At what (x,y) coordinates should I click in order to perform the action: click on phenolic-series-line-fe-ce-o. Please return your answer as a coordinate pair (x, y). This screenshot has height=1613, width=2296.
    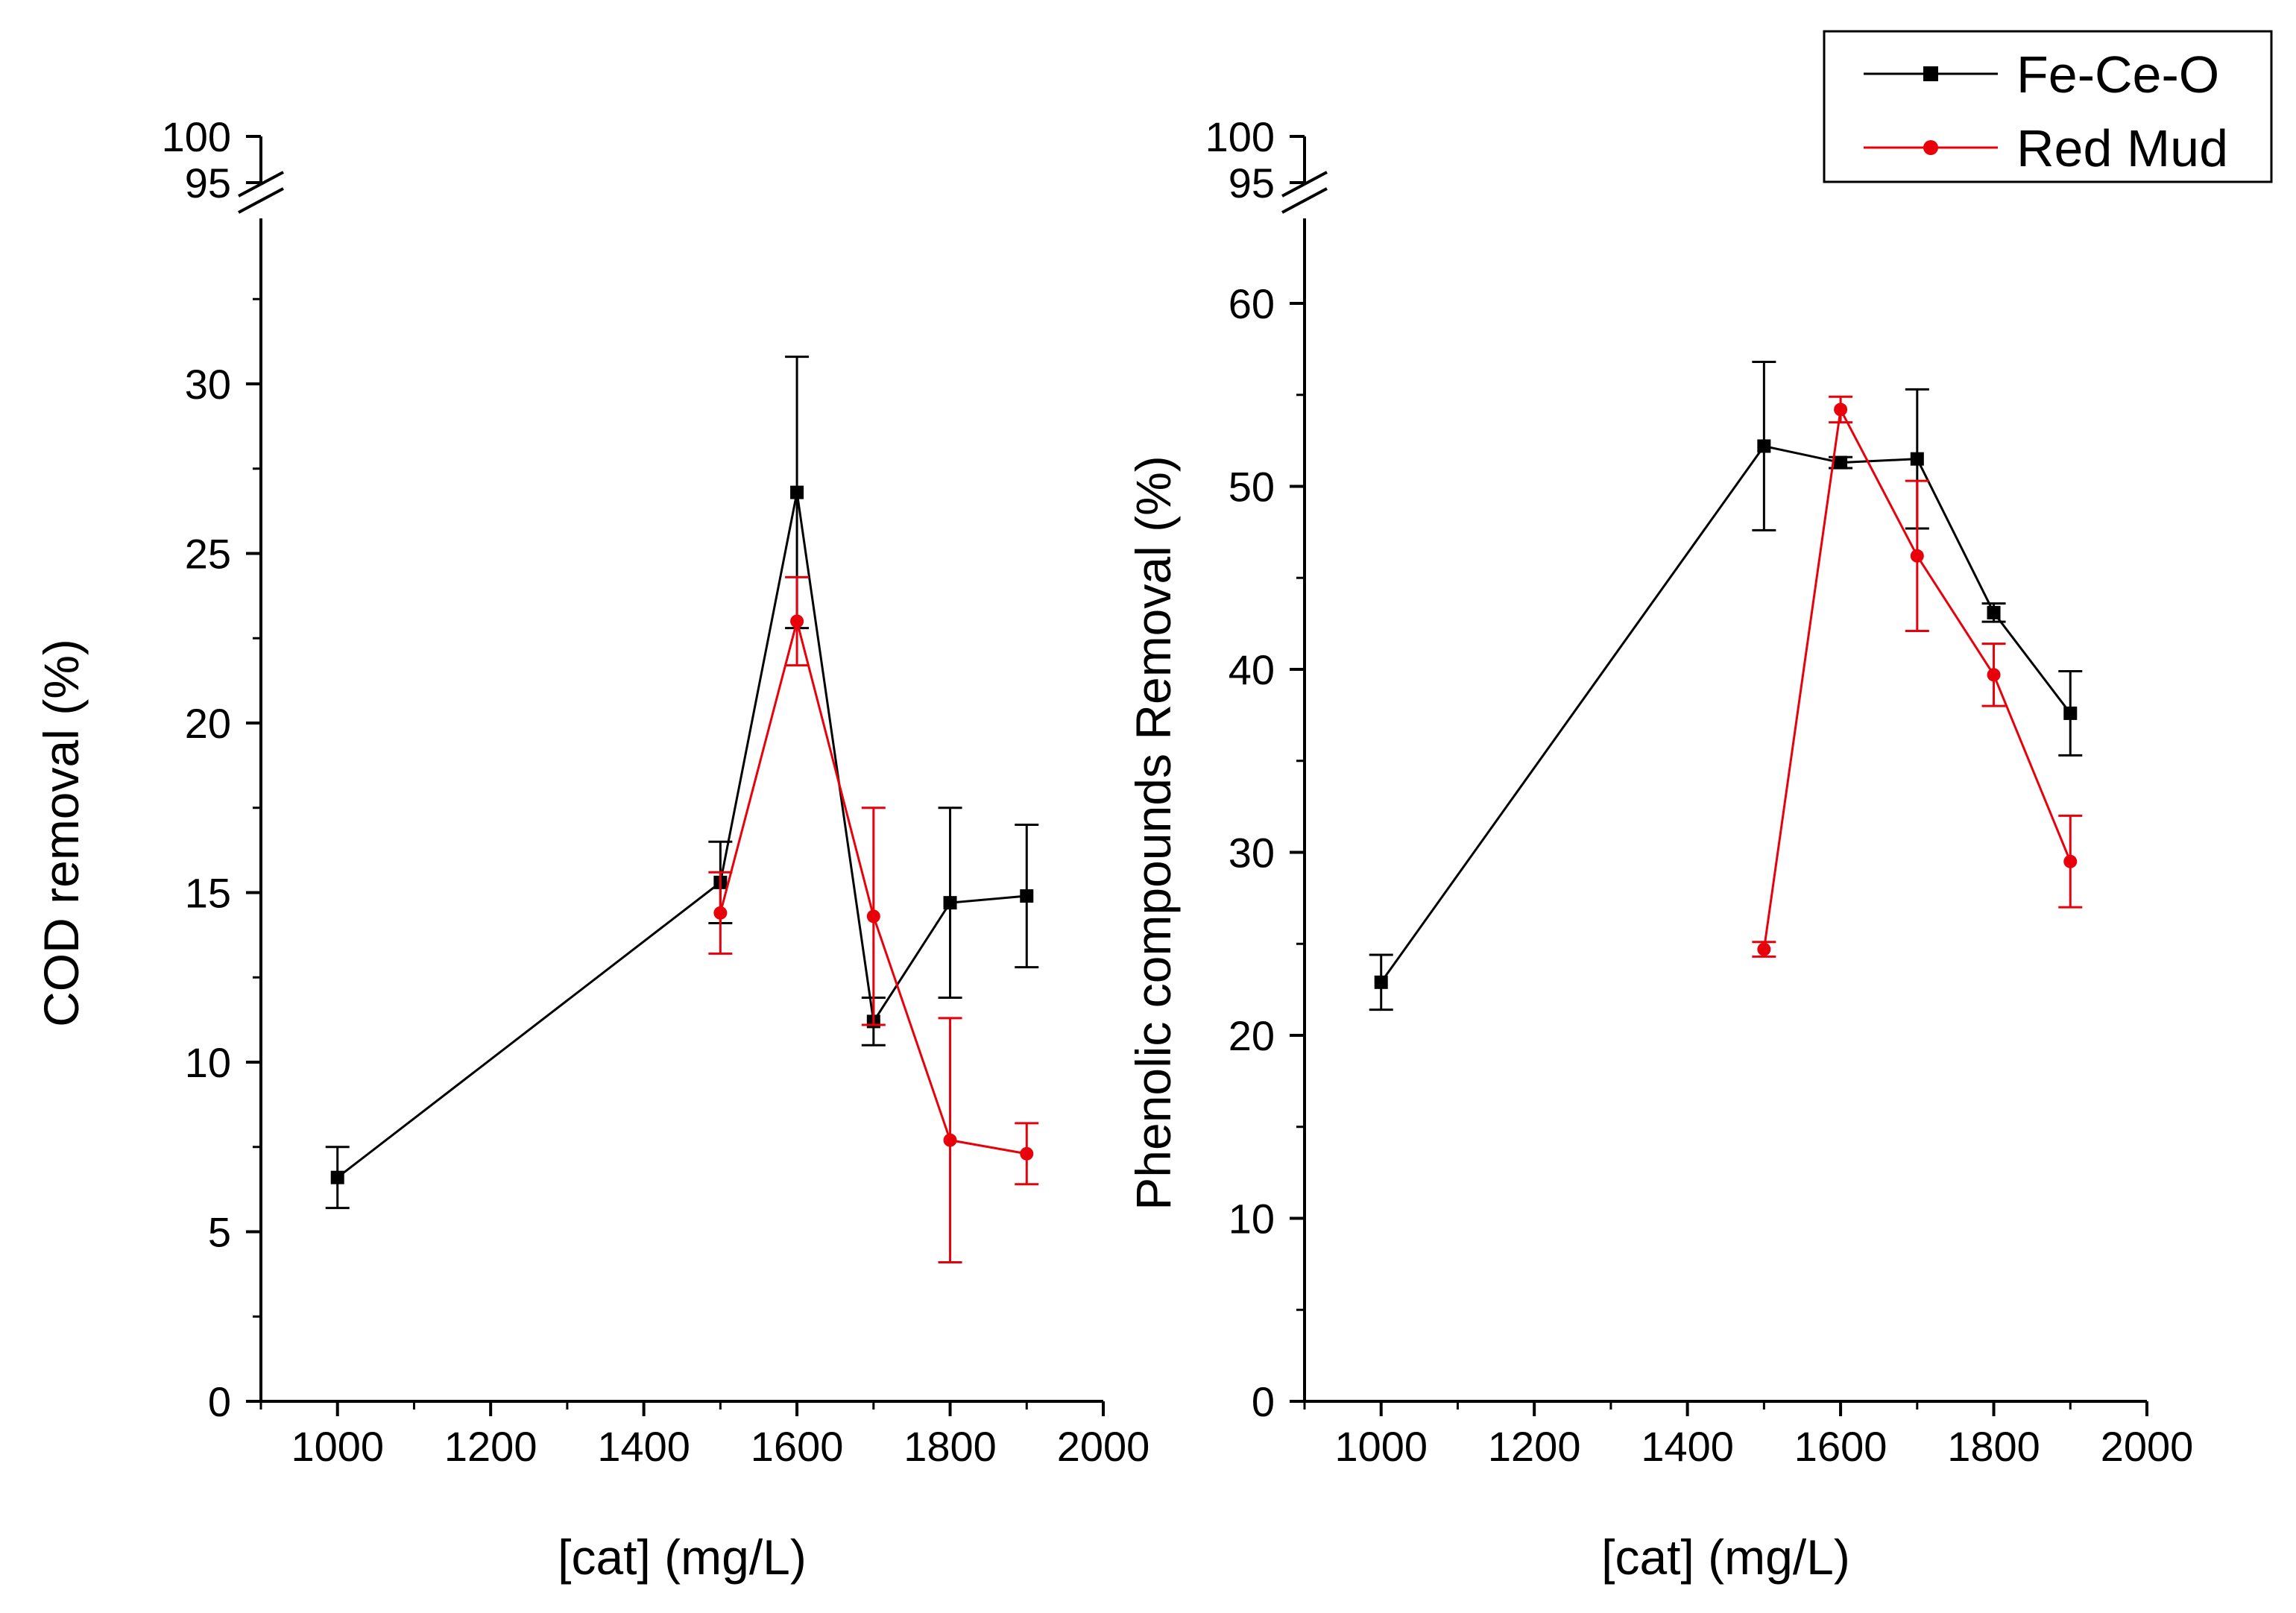
    Looking at the image, I should click on (1726, 713).